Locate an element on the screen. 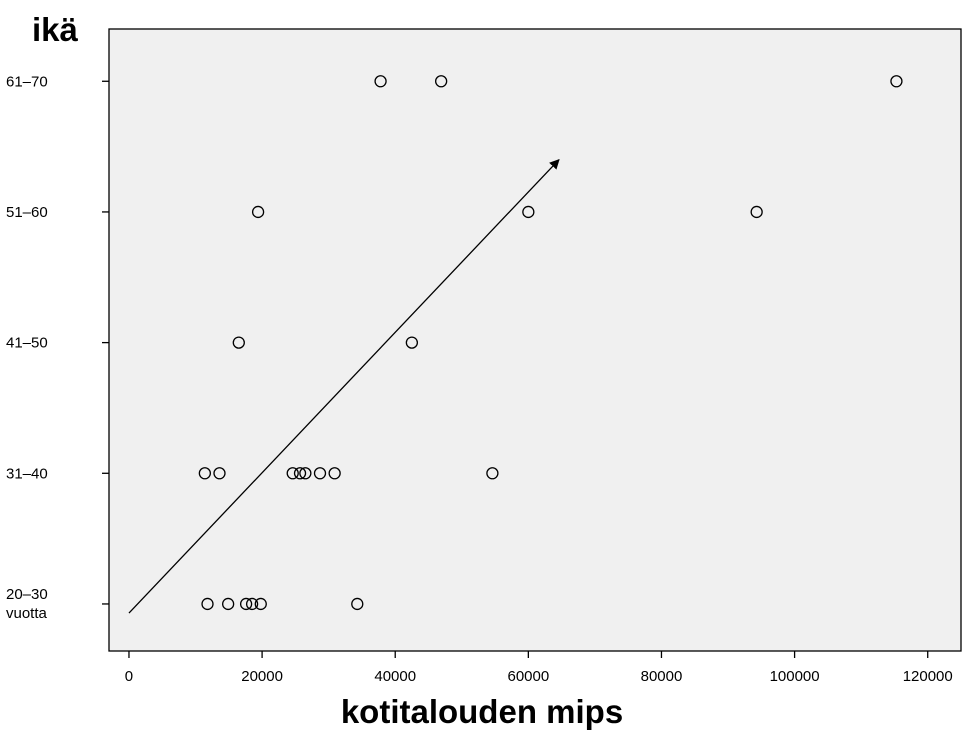 The width and height of the screenshot is (968, 731). x-tick-label: 100000 is located at coordinates (795, 676).